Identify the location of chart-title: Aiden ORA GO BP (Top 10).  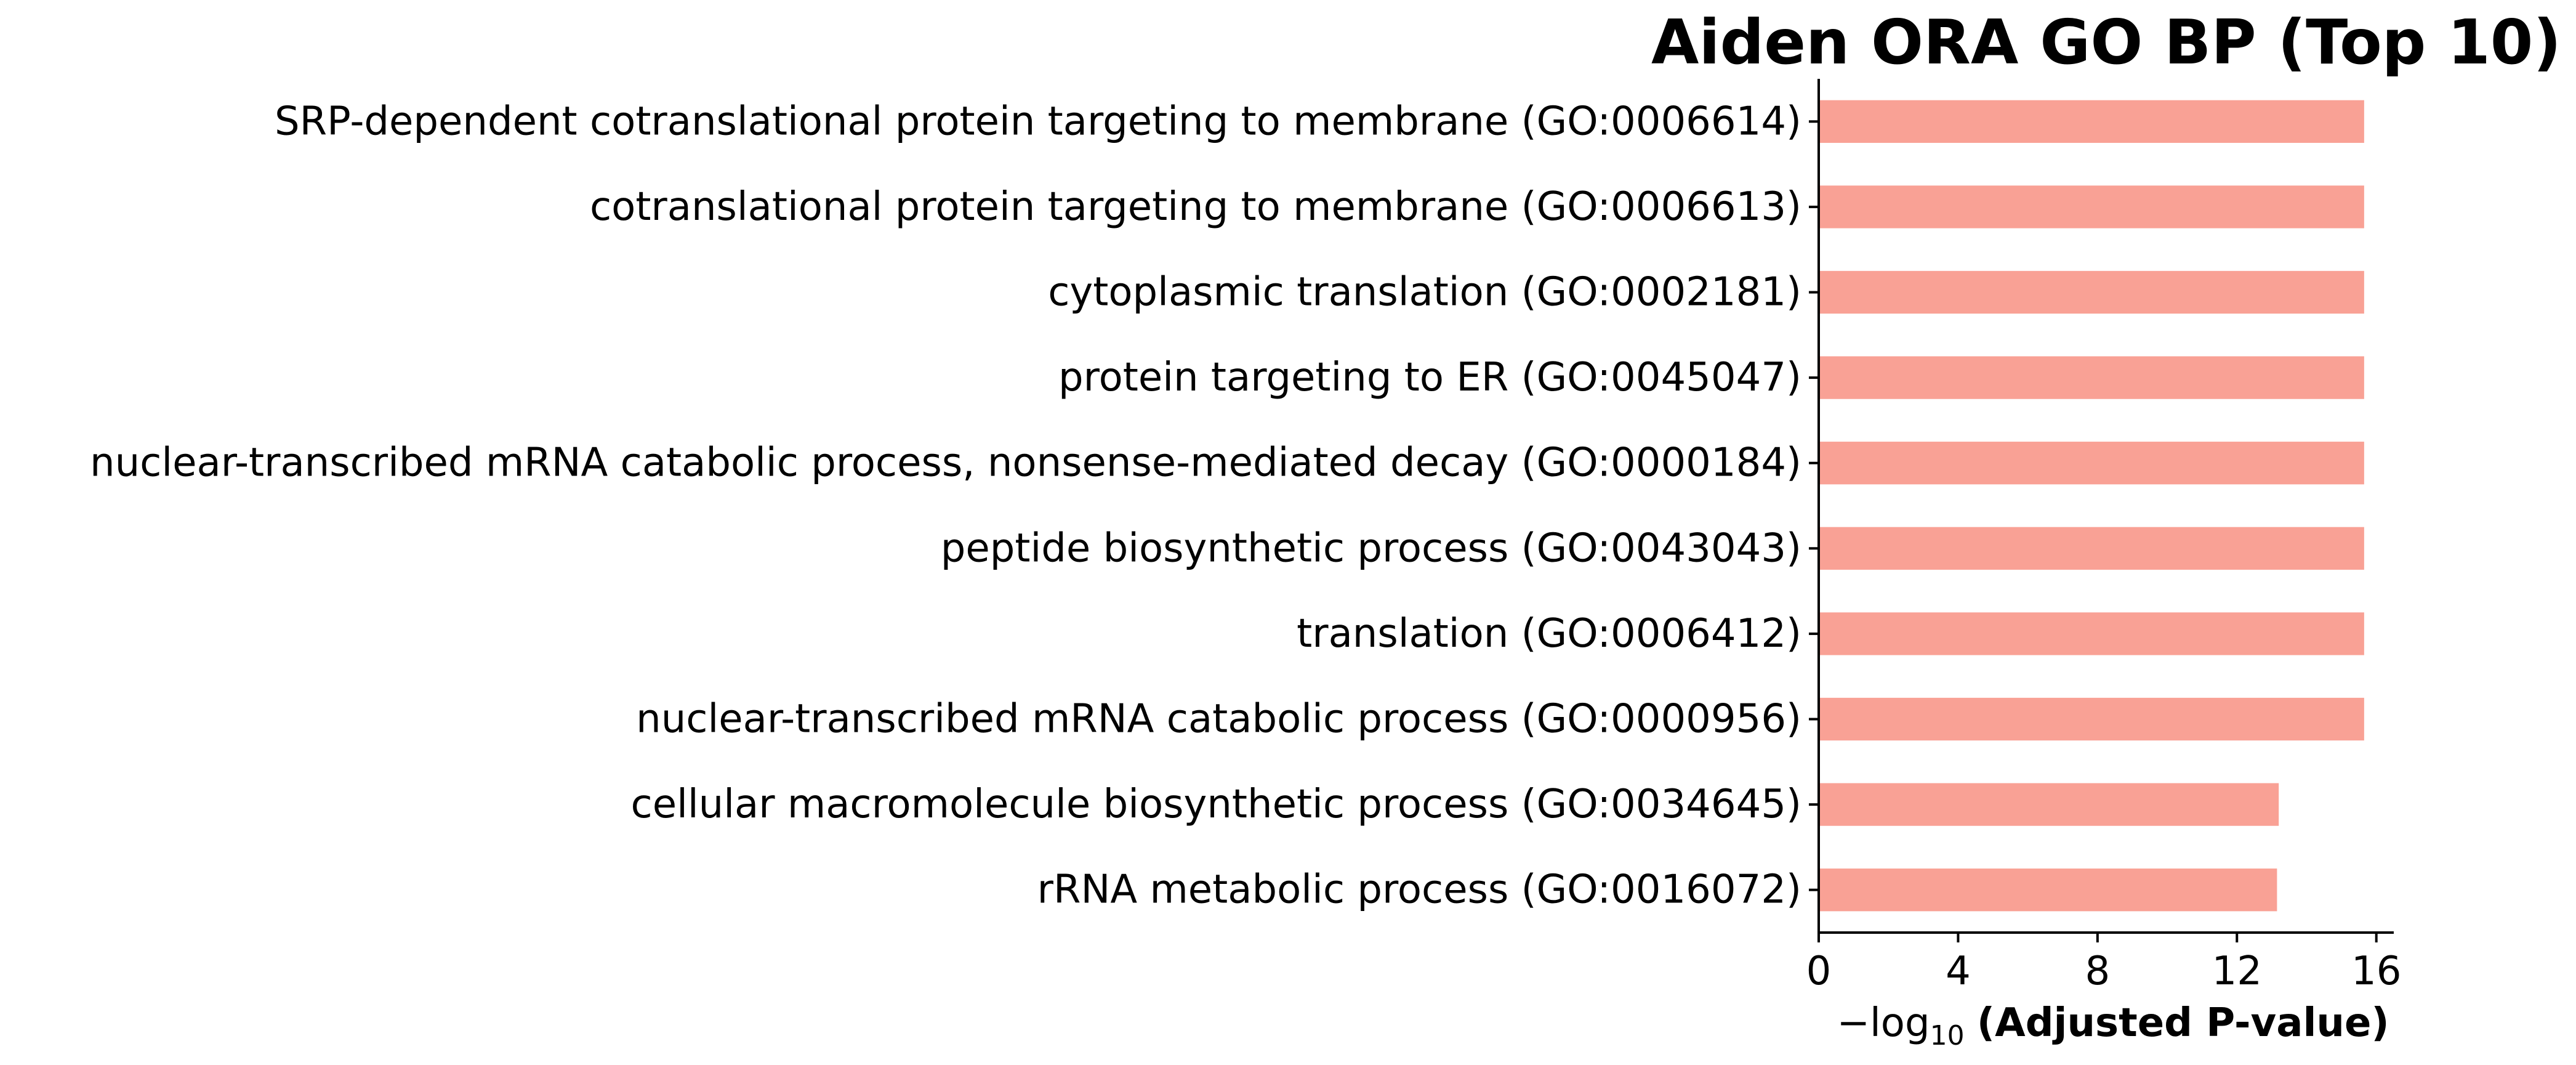
(2106, 42).